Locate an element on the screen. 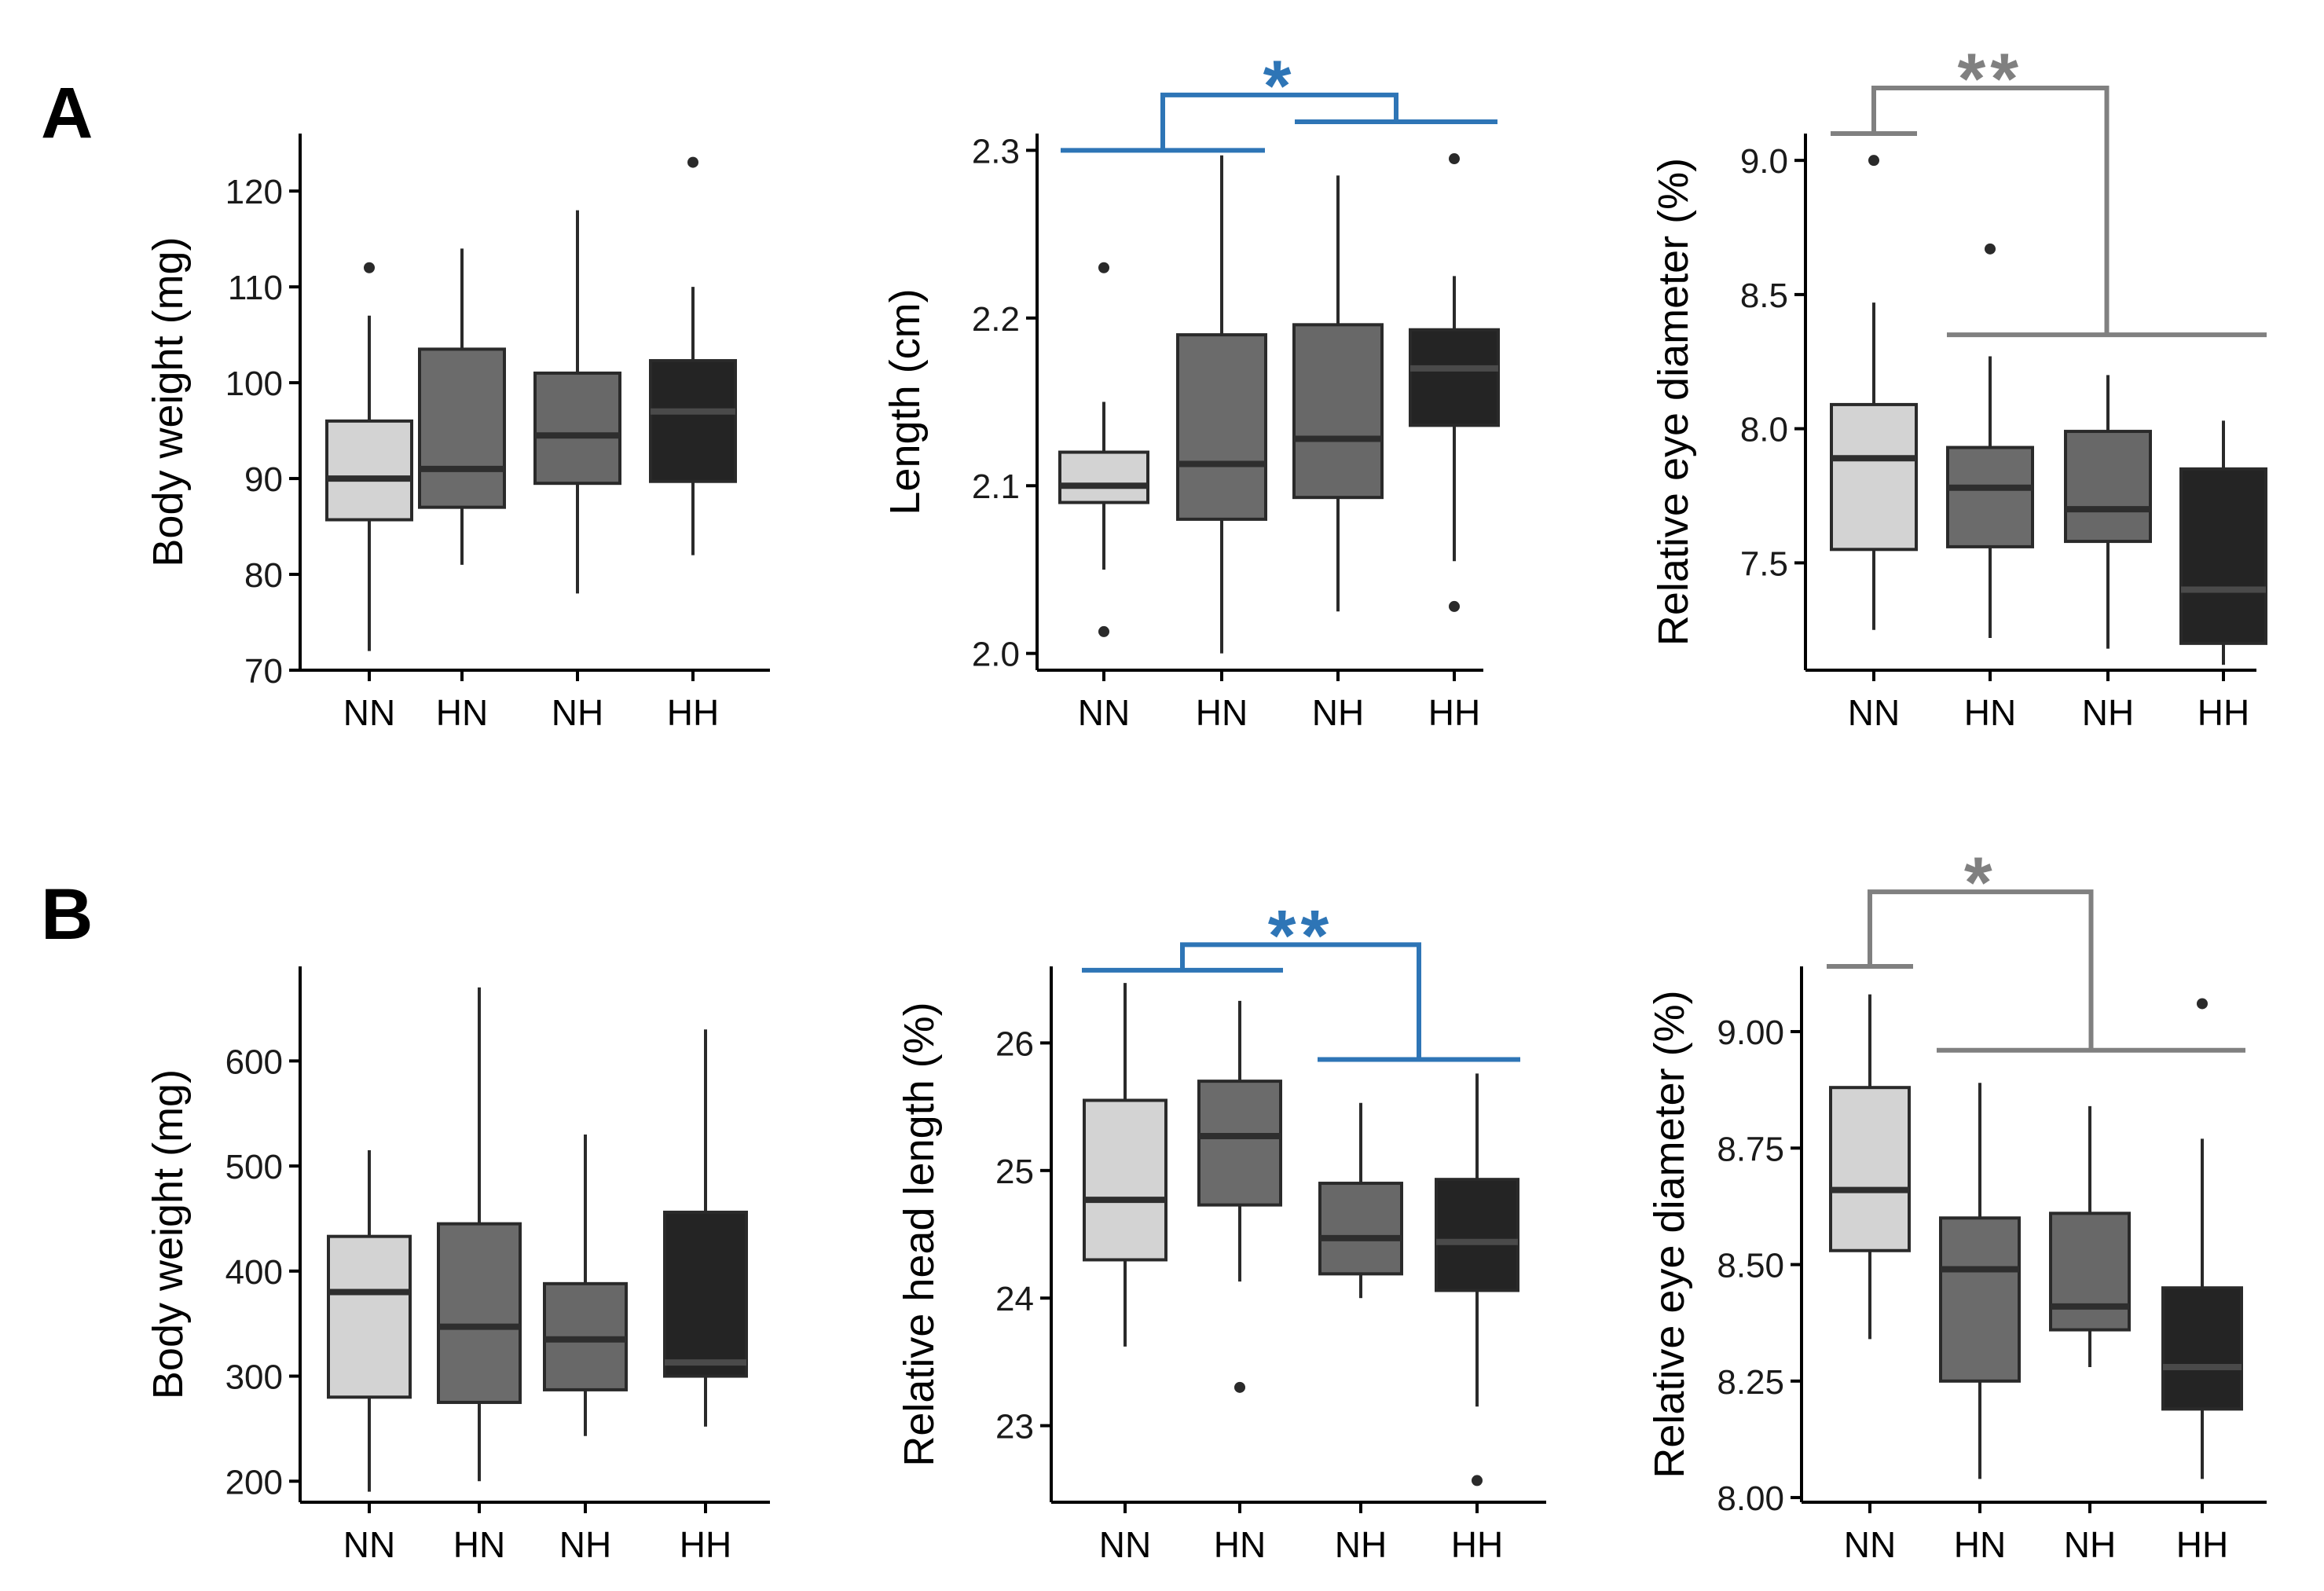 The image size is (2324, 1591). B3-y-tick-label-1: 8.25 is located at coordinates (1750, 1382).